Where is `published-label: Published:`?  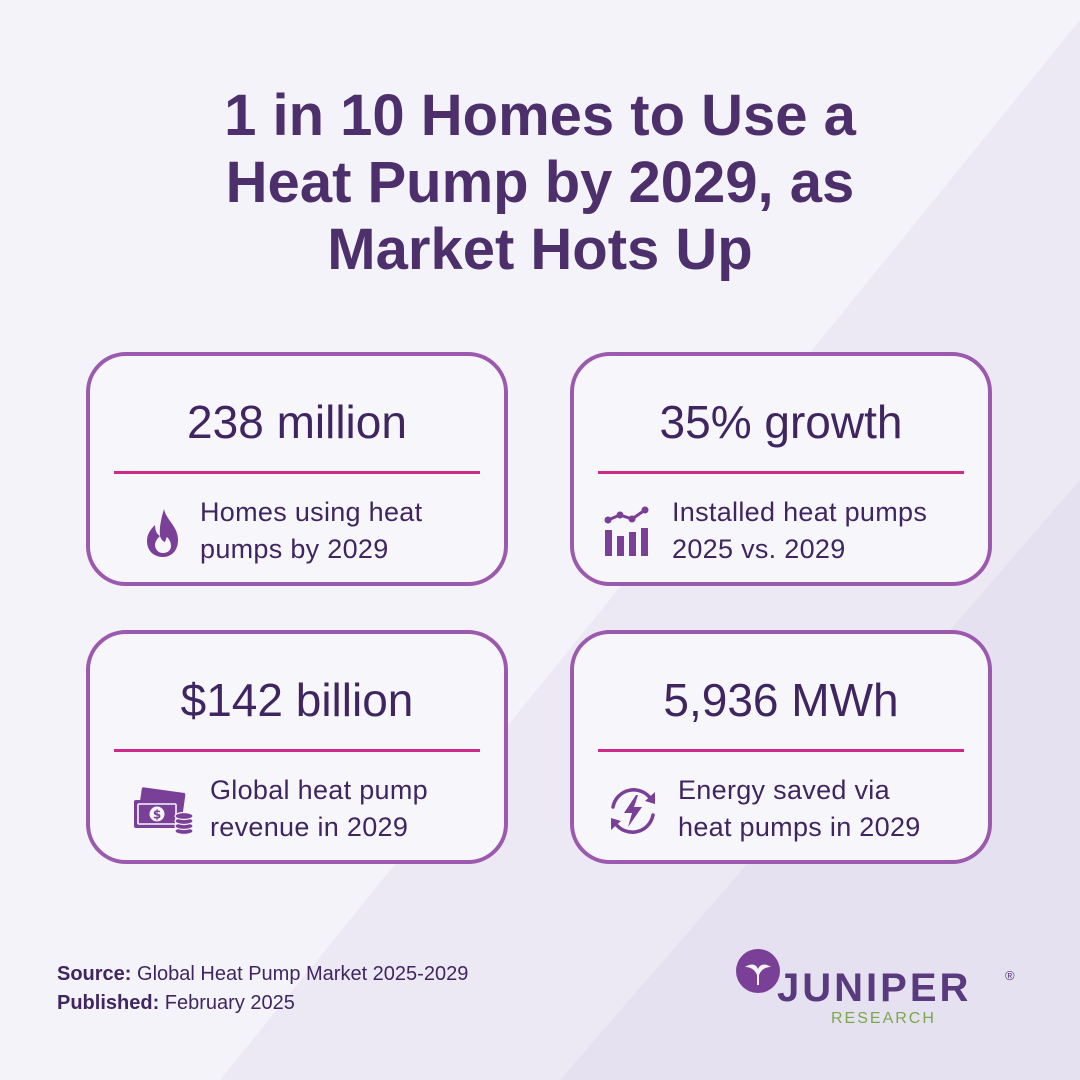 published-label: Published: is located at coordinates (108, 1003).